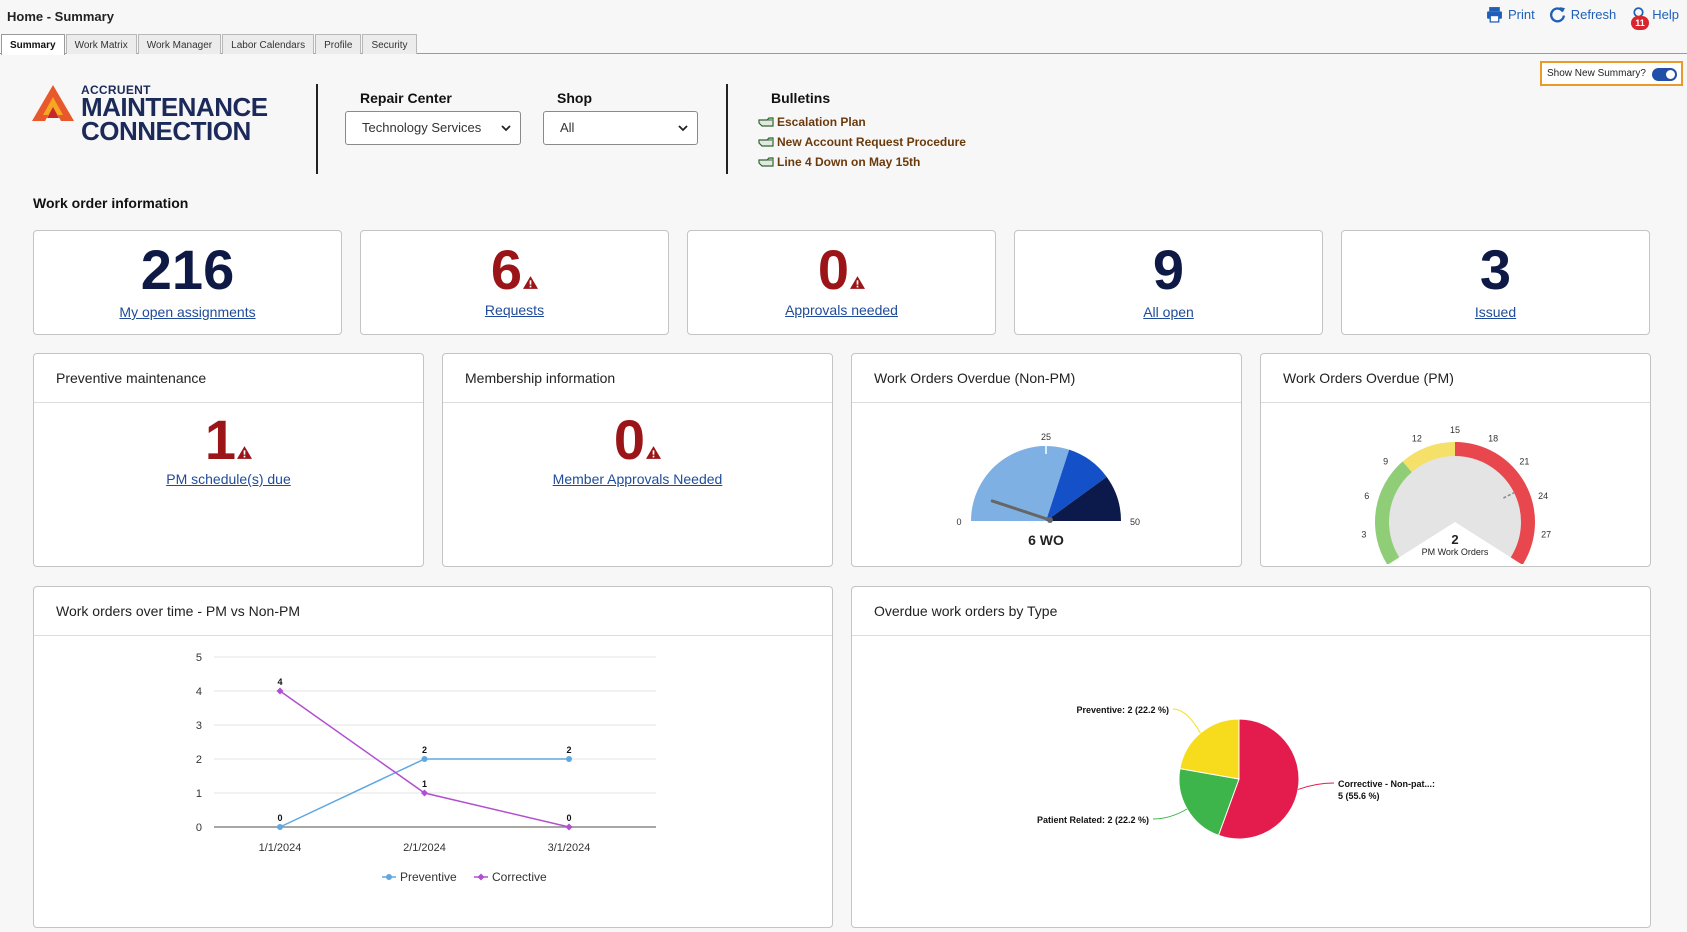 The width and height of the screenshot is (1687, 932). What do you see at coordinates (228, 479) in the screenshot?
I see `pm-schedules-due-link: PM schedule(s) due` at bounding box center [228, 479].